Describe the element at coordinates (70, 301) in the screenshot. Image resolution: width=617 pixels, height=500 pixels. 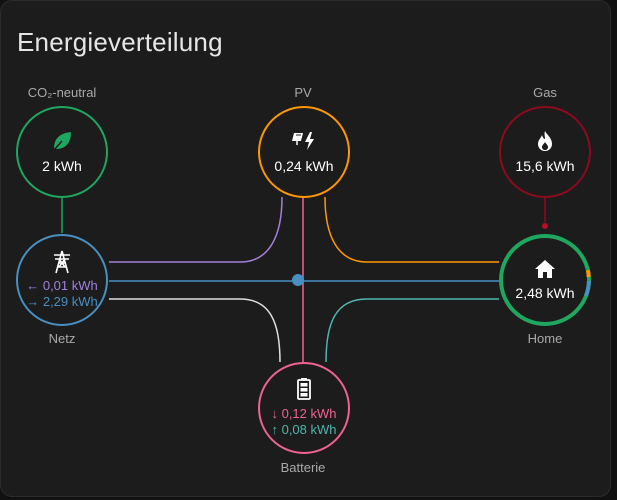
I see `grid-consumption-value: 2,29 kWh` at that location.